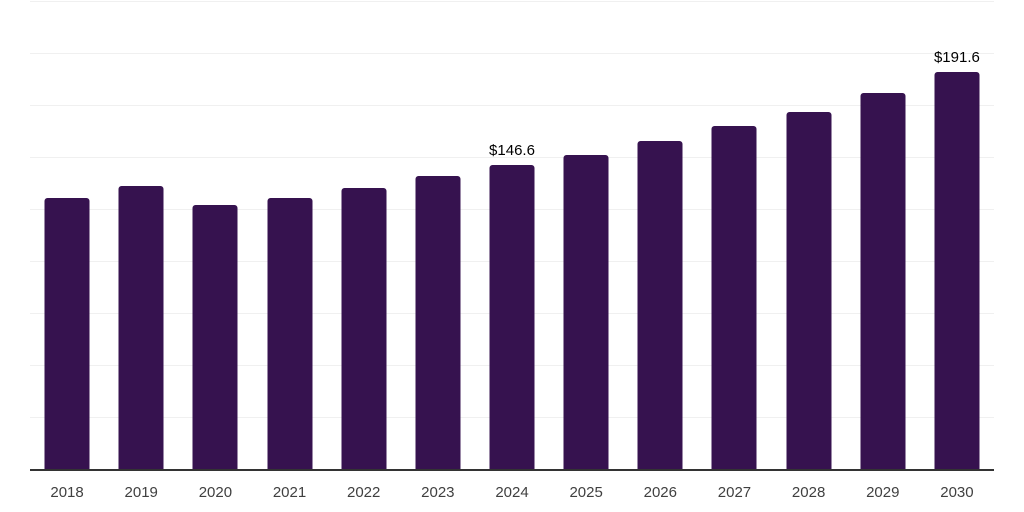  I want to click on bar-2029, so click(883, 281).